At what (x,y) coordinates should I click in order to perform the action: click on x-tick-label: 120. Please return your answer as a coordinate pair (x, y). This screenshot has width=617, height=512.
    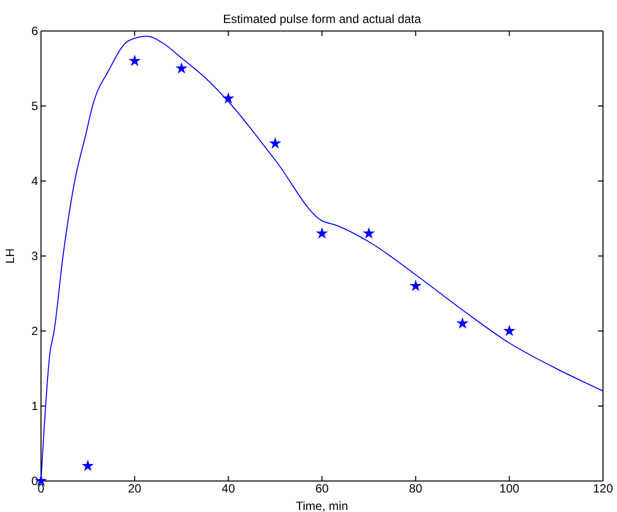
    Looking at the image, I should click on (603, 489).